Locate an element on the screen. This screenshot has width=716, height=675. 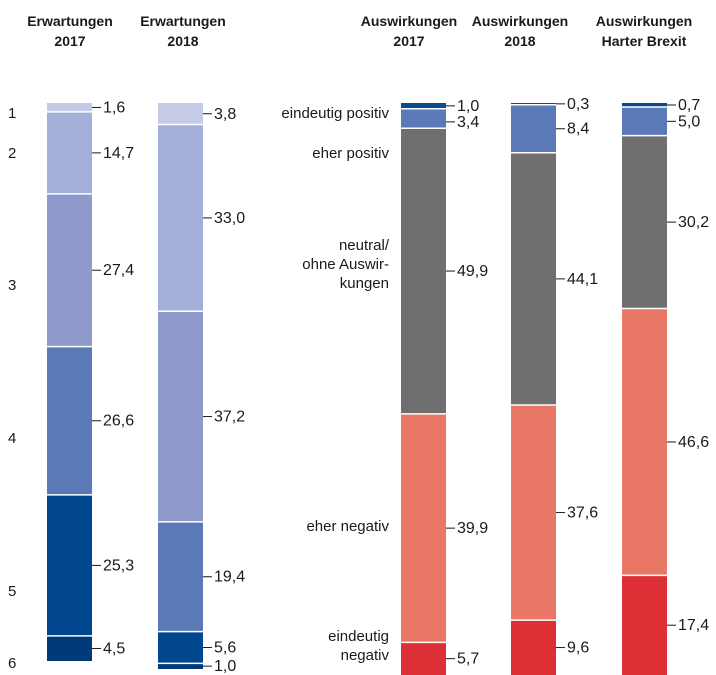
value-label: 44,1 is located at coordinates (582, 279).